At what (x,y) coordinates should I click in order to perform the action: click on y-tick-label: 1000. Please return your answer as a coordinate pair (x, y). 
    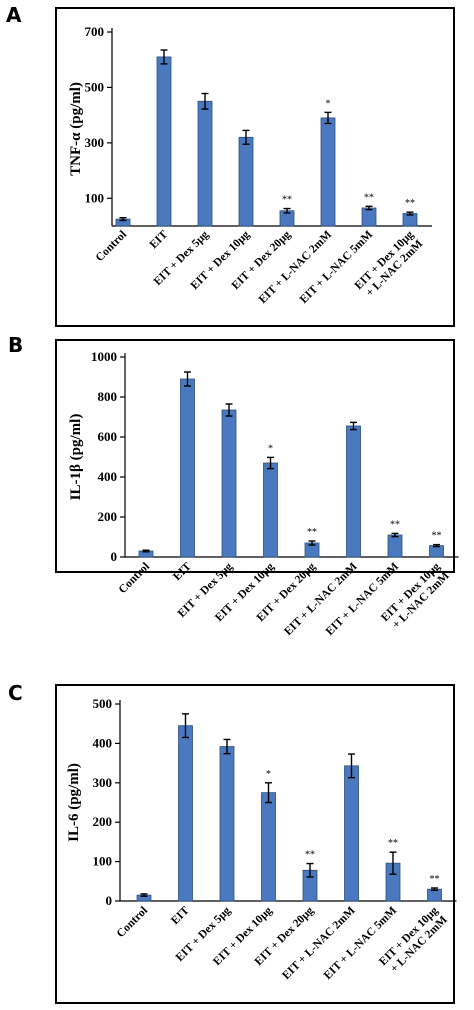
    Looking at the image, I should click on (104, 356).